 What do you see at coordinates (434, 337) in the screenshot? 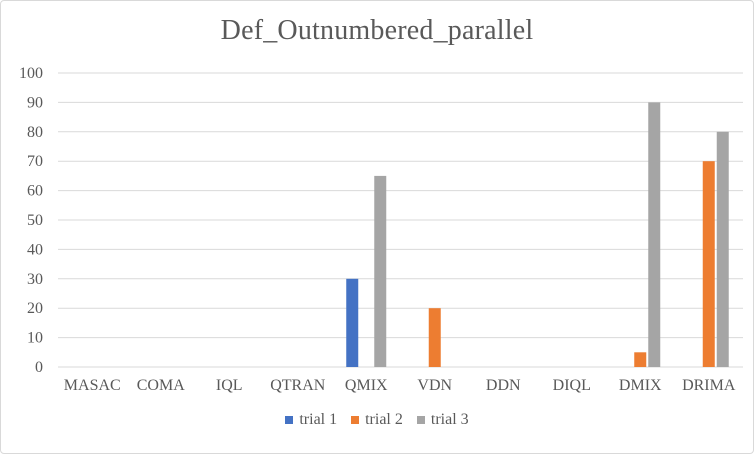
I see `bar-trial-2-vdn` at bounding box center [434, 337].